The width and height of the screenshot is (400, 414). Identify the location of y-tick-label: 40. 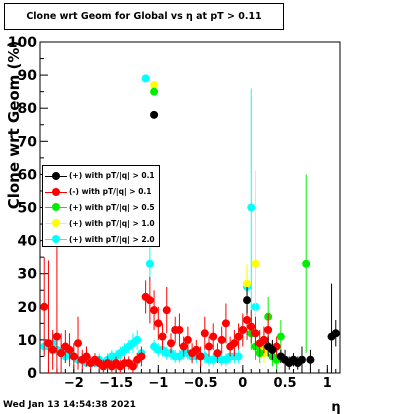
(28, 242).